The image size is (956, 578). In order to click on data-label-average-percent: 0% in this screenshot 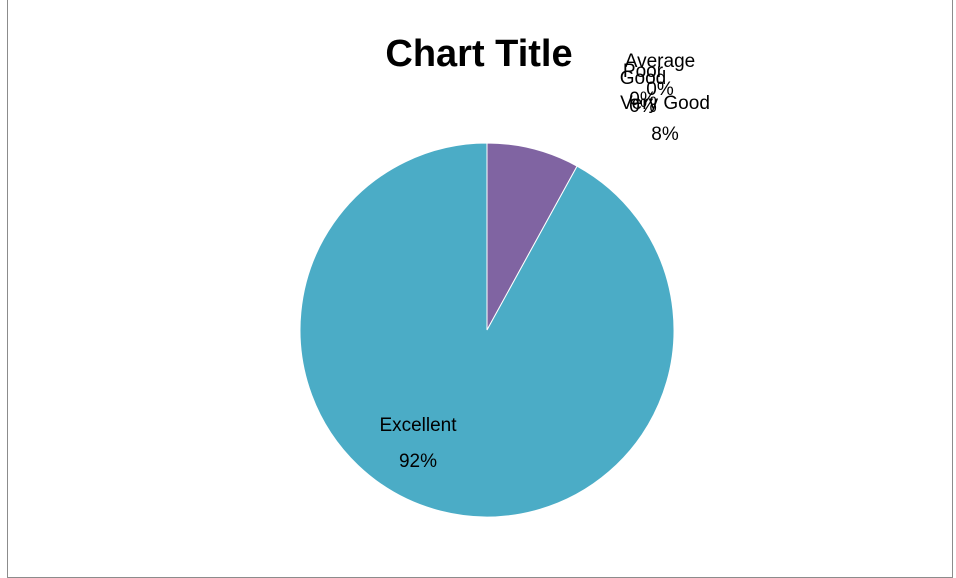, I will do `click(660, 89)`.